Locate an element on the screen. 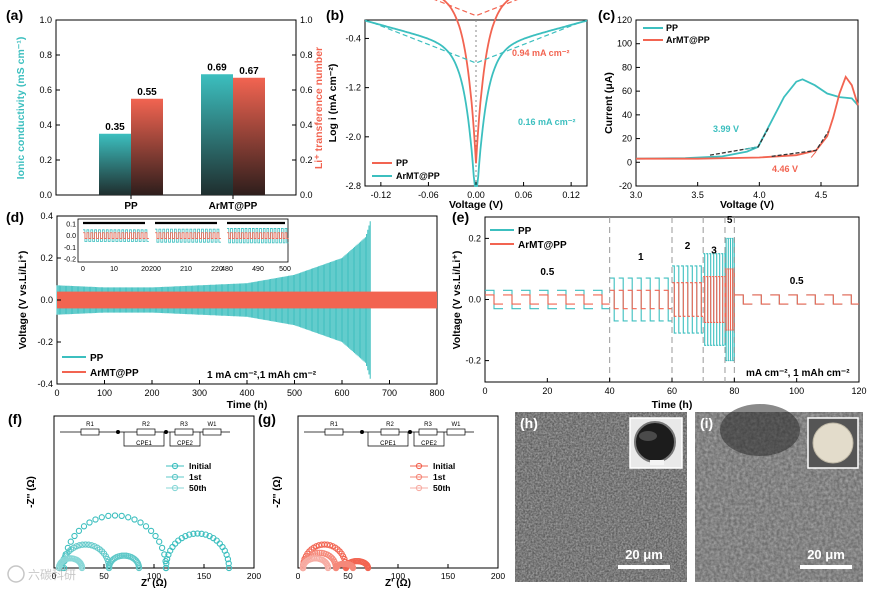 This screenshot has height=590, width=870. signal-e is located at coordinates (672, 299).